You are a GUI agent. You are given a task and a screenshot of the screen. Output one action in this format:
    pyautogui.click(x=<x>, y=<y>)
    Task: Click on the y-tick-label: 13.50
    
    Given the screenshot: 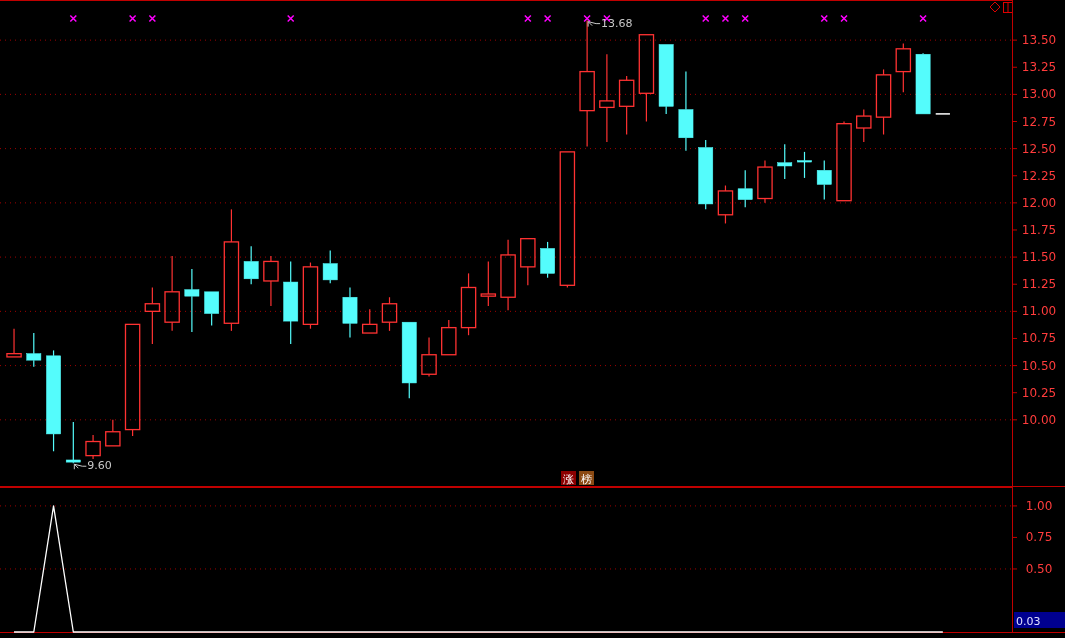 What is the action you would take?
    pyautogui.click(x=1039, y=40)
    